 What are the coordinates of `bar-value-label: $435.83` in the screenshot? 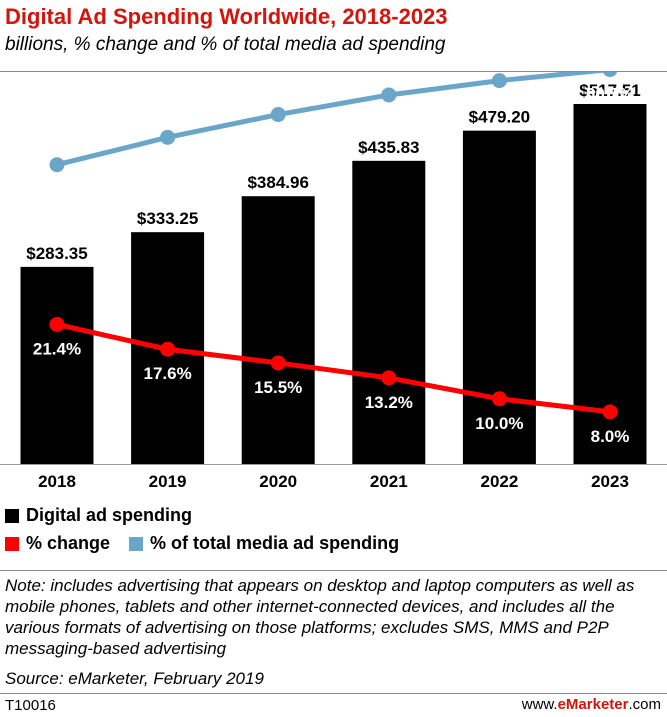 It's located at (388, 147).